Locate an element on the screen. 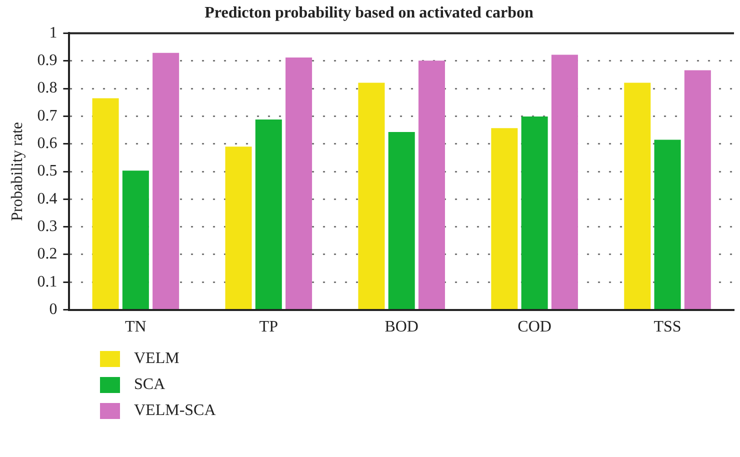 This screenshot has width=740, height=457. y-tick-label: 0.2 is located at coordinates (47, 254).